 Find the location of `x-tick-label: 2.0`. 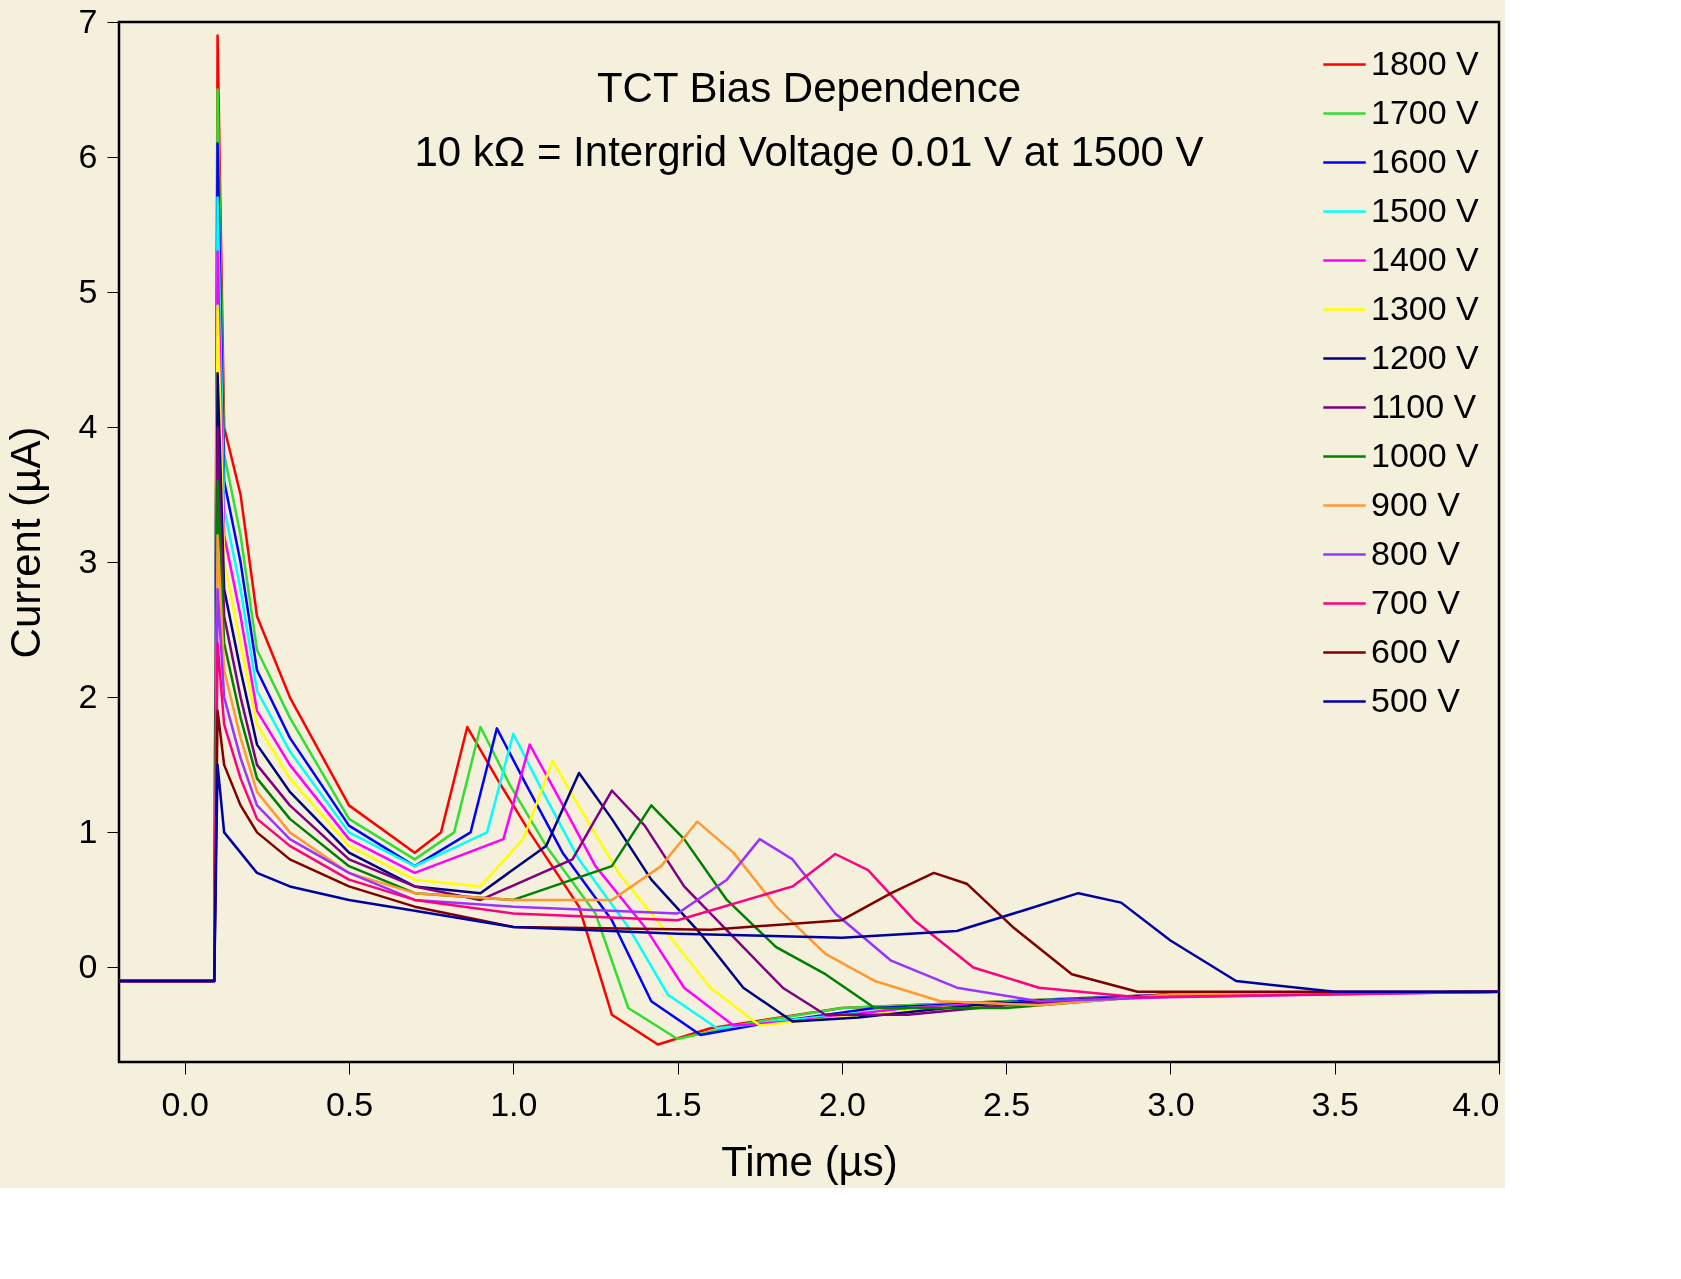

x-tick-label: 2.0 is located at coordinates (842, 1103).